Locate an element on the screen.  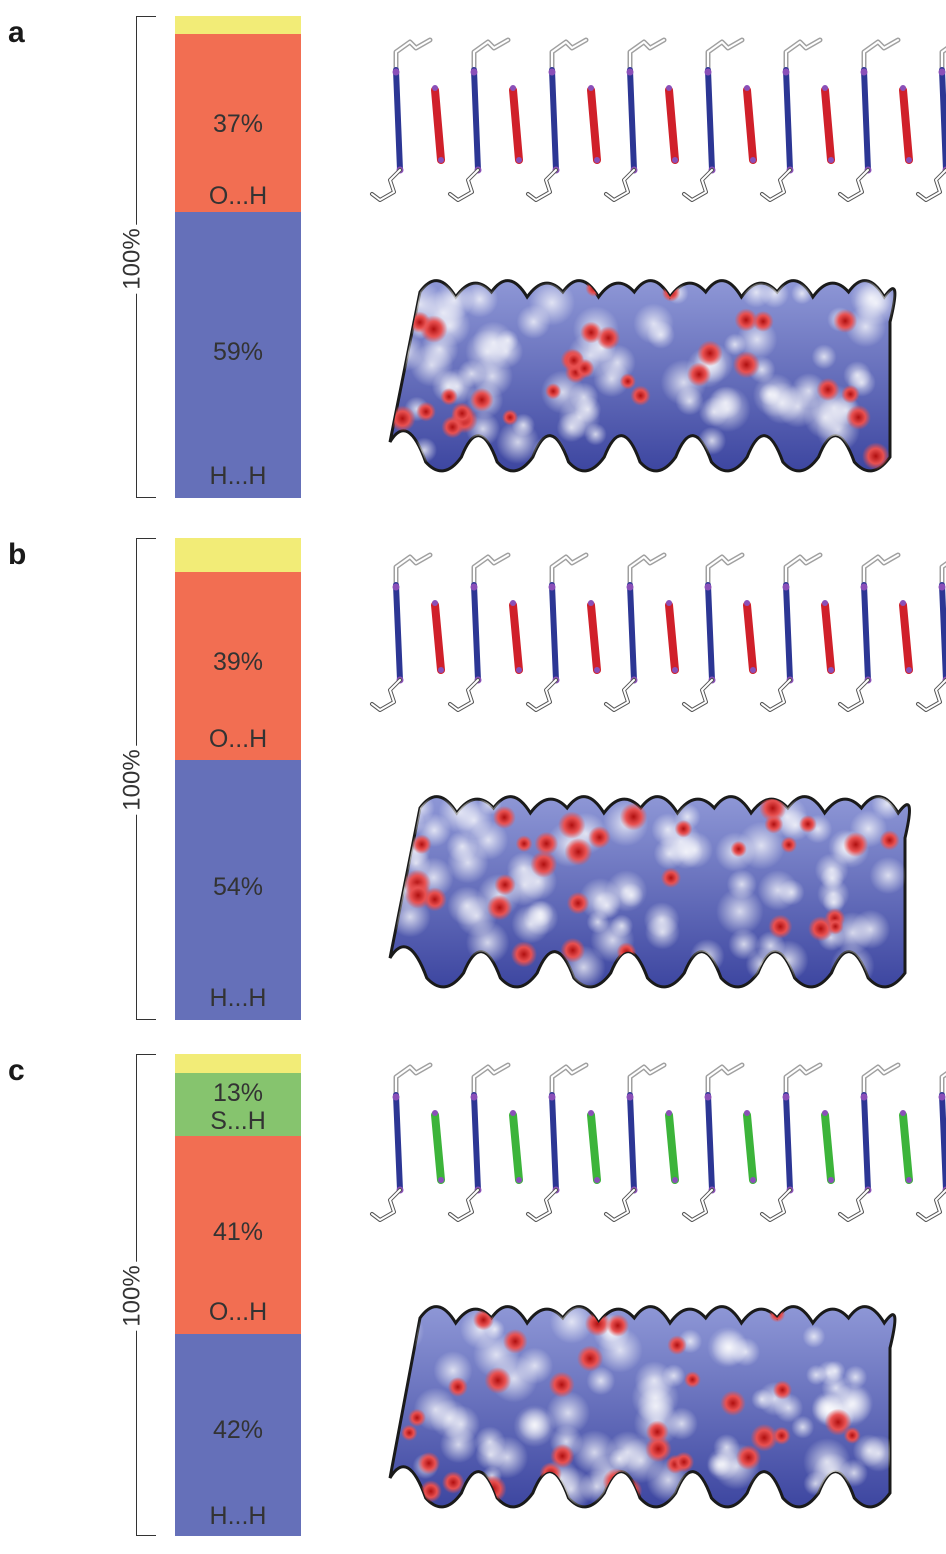
contact-bar: 37% O...H 59% H...H is located at coordinates (238, 257).